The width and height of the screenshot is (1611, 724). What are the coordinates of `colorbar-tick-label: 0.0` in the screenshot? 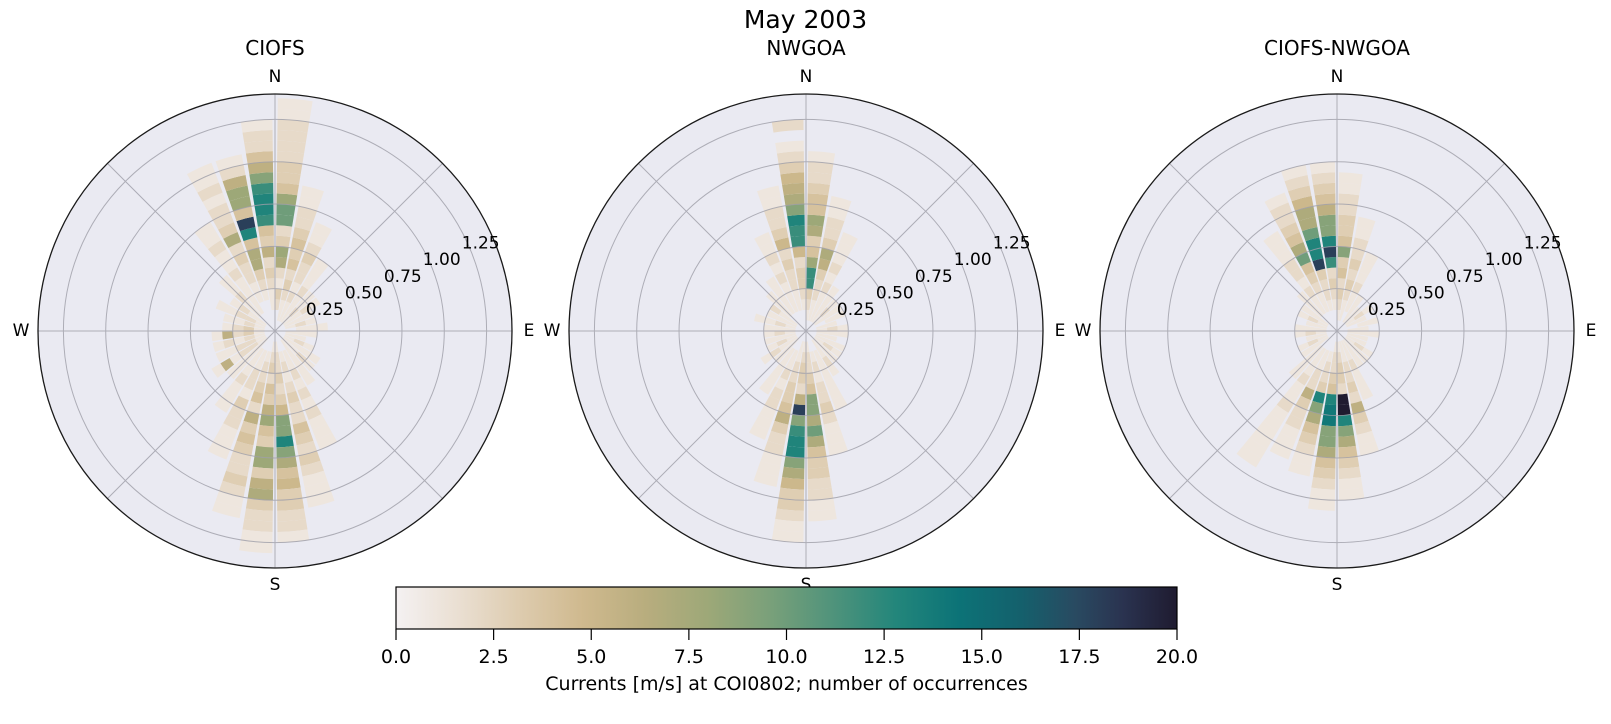 It's located at (396, 657).